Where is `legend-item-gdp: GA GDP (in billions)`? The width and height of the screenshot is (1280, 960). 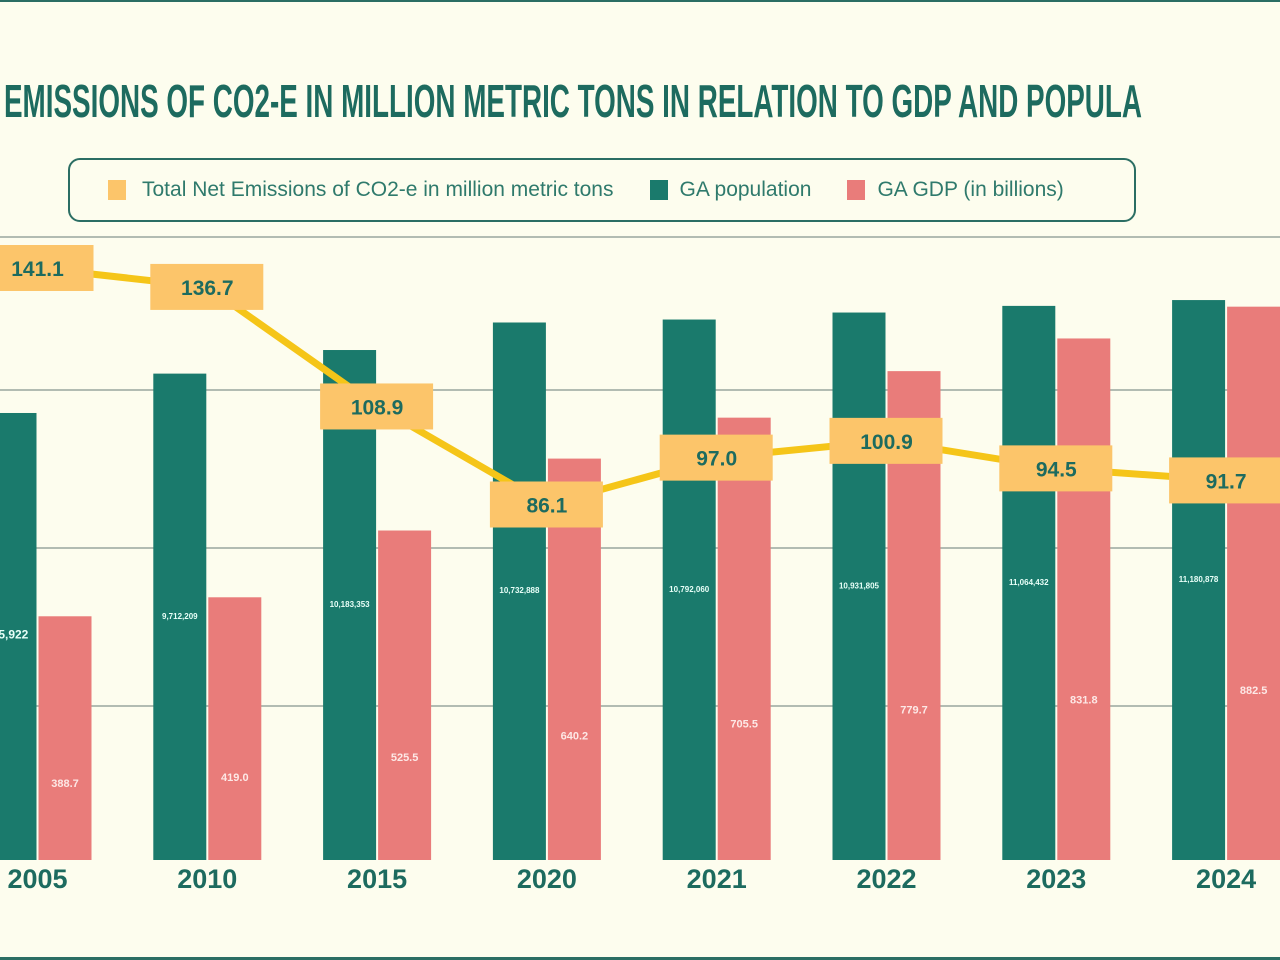
legend-item-gdp: GA GDP (in billions) is located at coordinates (955, 190).